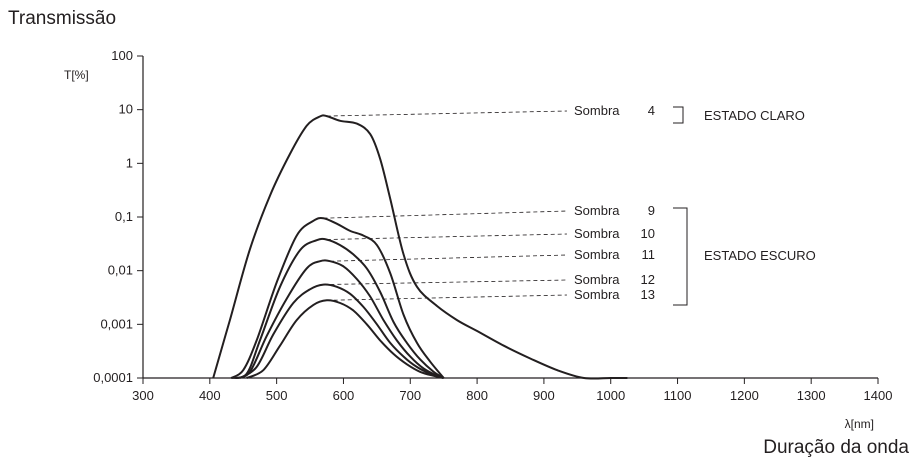 This screenshot has height=467, width=917. Describe the element at coordinates (116, 323) in the screenshot. I see `y-tick-label: 0,001` at that location.